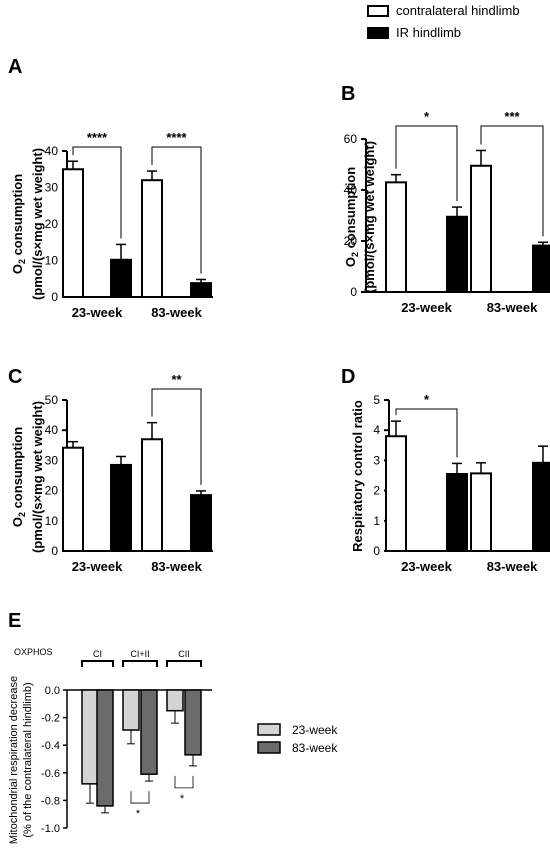 The image size is (550, 853). Describe the element at coordinates (50, 829) in the screenshot. I see `y-tick-label-e: -1.0` at that location.